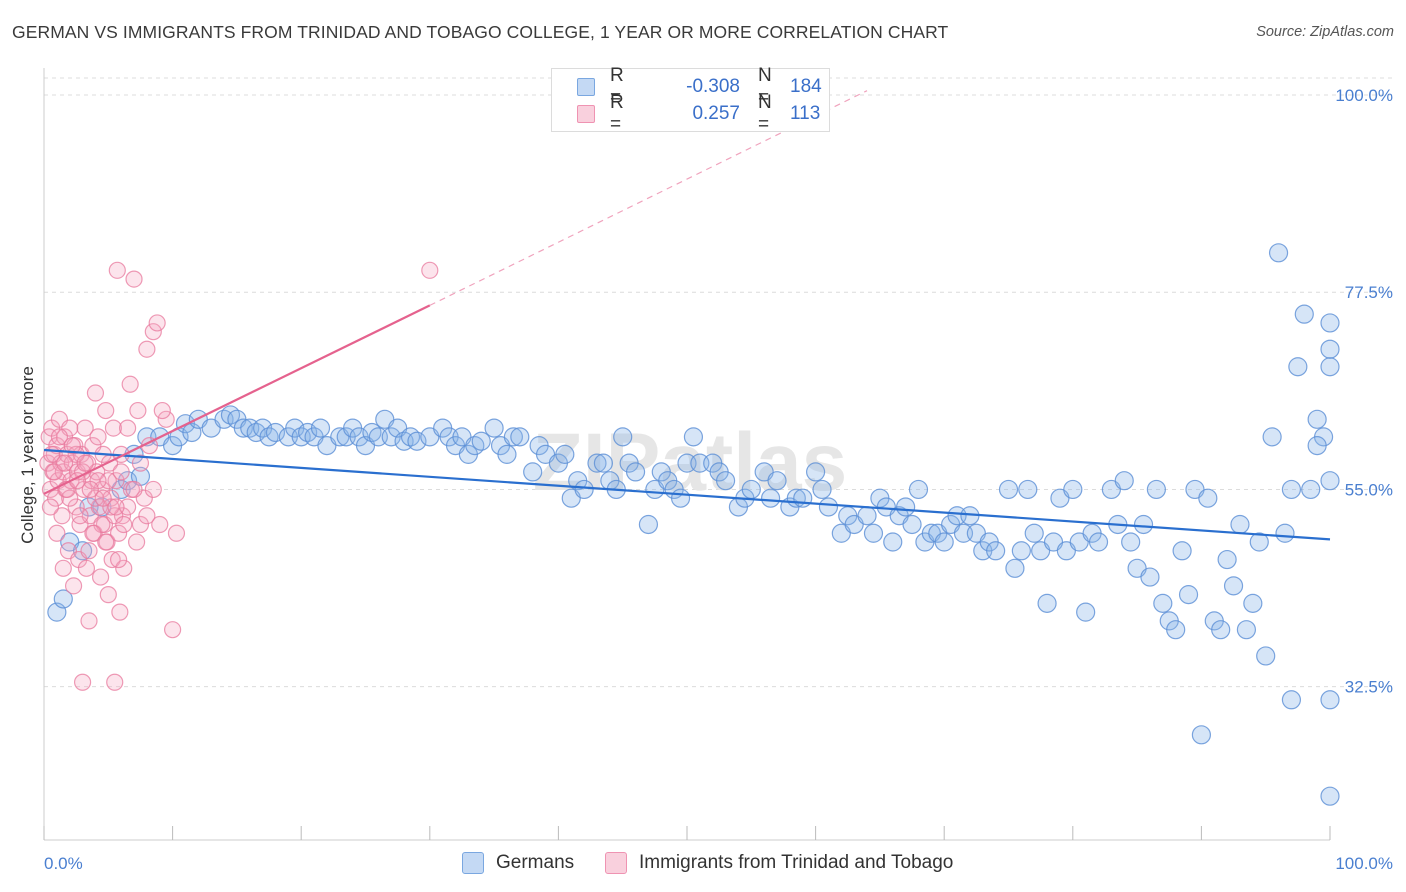  Describe the element at coordinates (473, 863) in the screenshot. I see `bottom-legend-swatch-germans` at that location.